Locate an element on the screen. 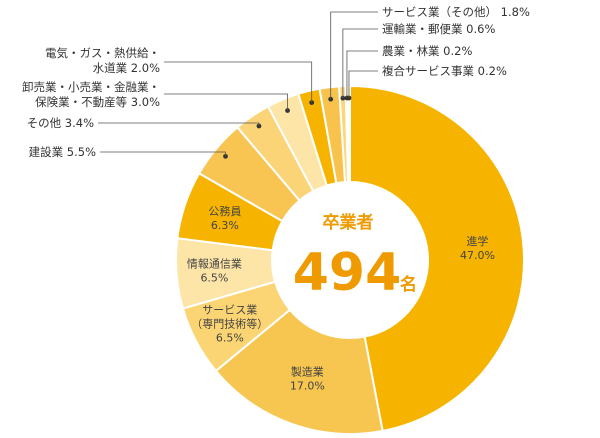  slice-label-5: 建設業 5.5% is located at coordinates (62, 152).